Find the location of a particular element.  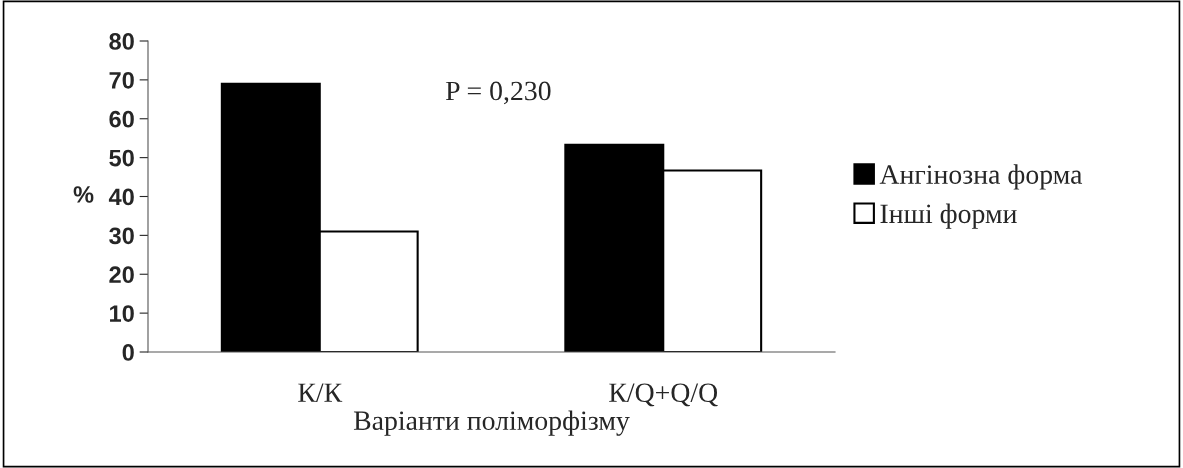

y-tick-label: 70 is located at coordinates (121, 80).